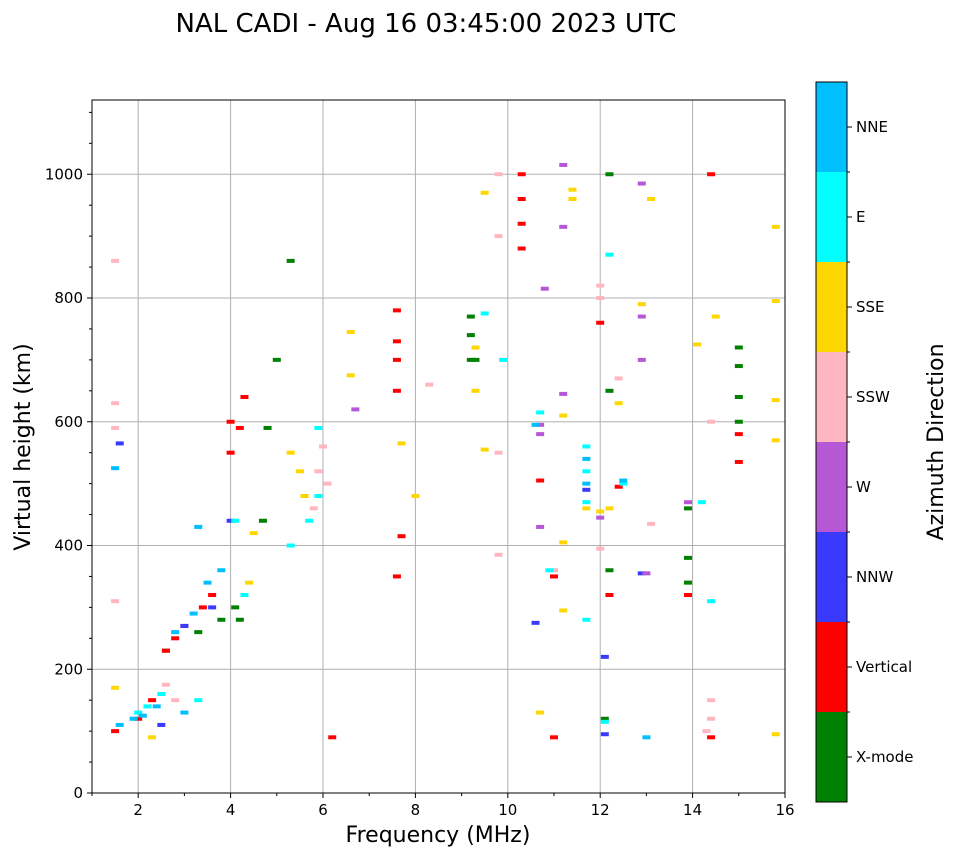  I want to click on colorbar-label: Azimuth Direction, so click(936, 441).